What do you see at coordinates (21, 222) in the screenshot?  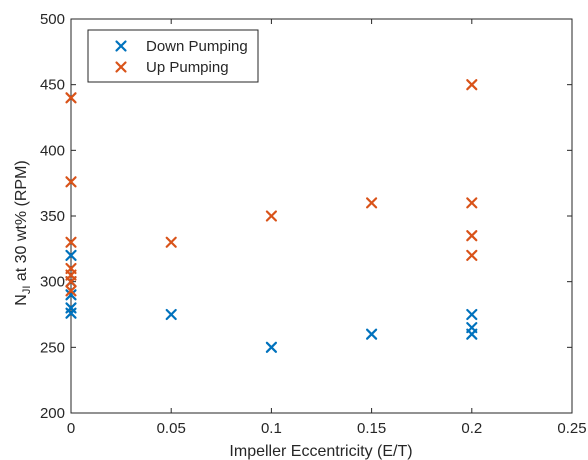 I see `y-axis-label-rest: at 30 wt% (RPM)` at bounding box center [21, 222].